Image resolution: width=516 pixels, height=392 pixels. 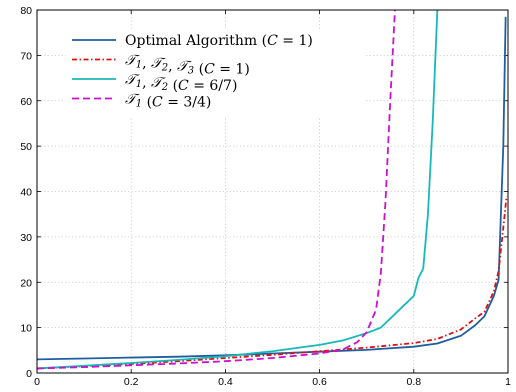 I want to click on y-tick-label: 60, so click(x=26, y=102).